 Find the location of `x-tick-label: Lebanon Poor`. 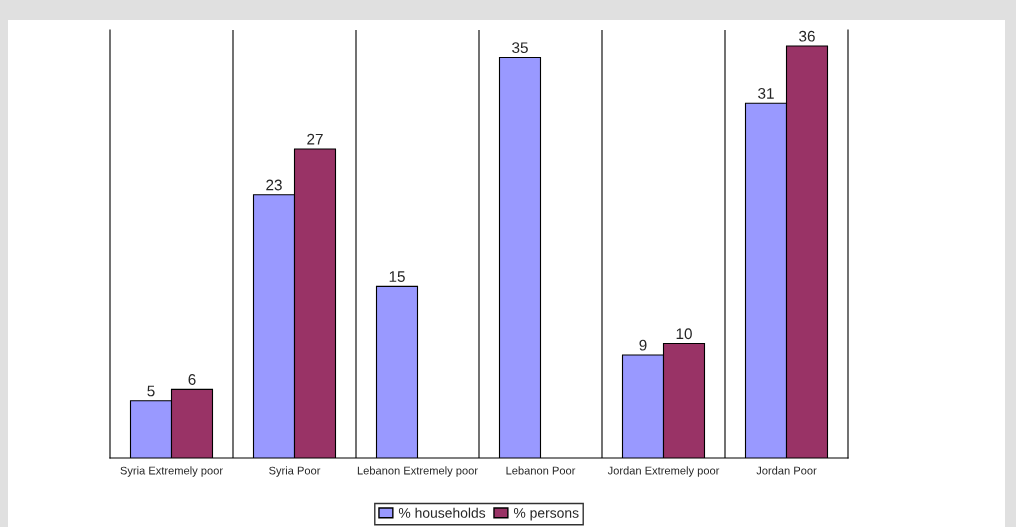

x-tick-label: Lebanon Poor is located at coordinates (541, 470).